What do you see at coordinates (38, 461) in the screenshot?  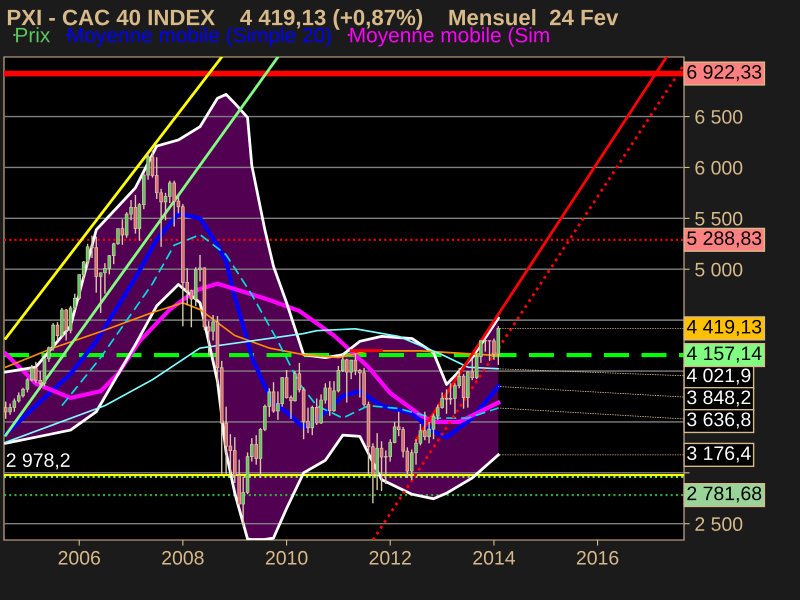 I see `annotation: 2 978,2` at bounding box center [38, 461].